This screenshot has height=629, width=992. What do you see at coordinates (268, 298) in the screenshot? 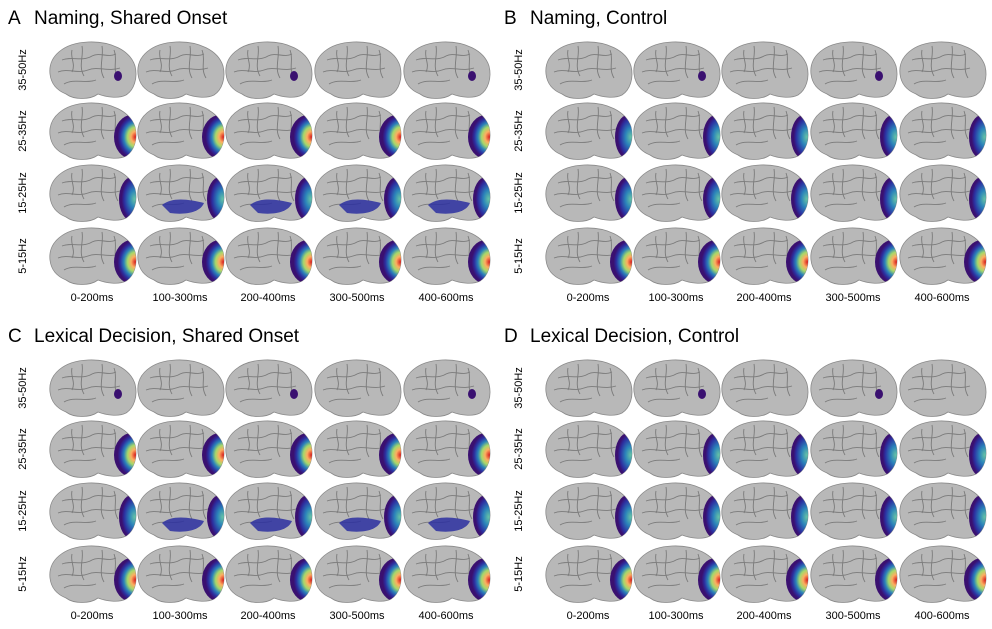
I see `column-label: 200-400ms` at bounding box center [268, 298].